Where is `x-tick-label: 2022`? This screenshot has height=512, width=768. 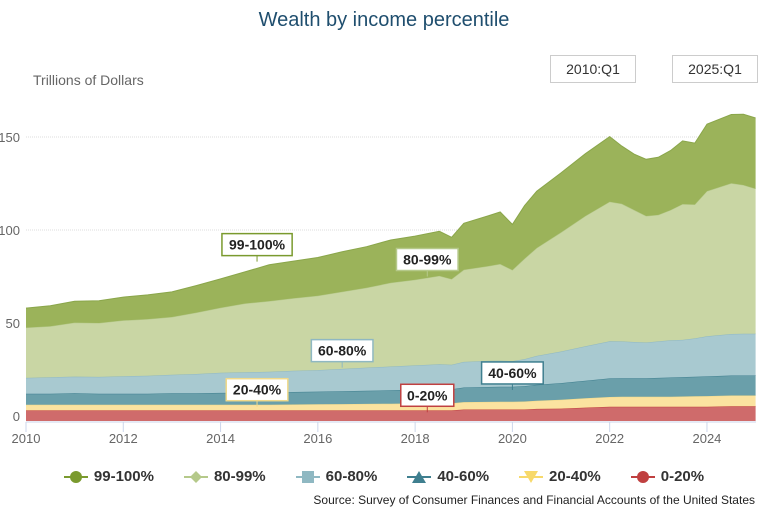 x-tick-label: 2022 is located at coordinates (609, 438).